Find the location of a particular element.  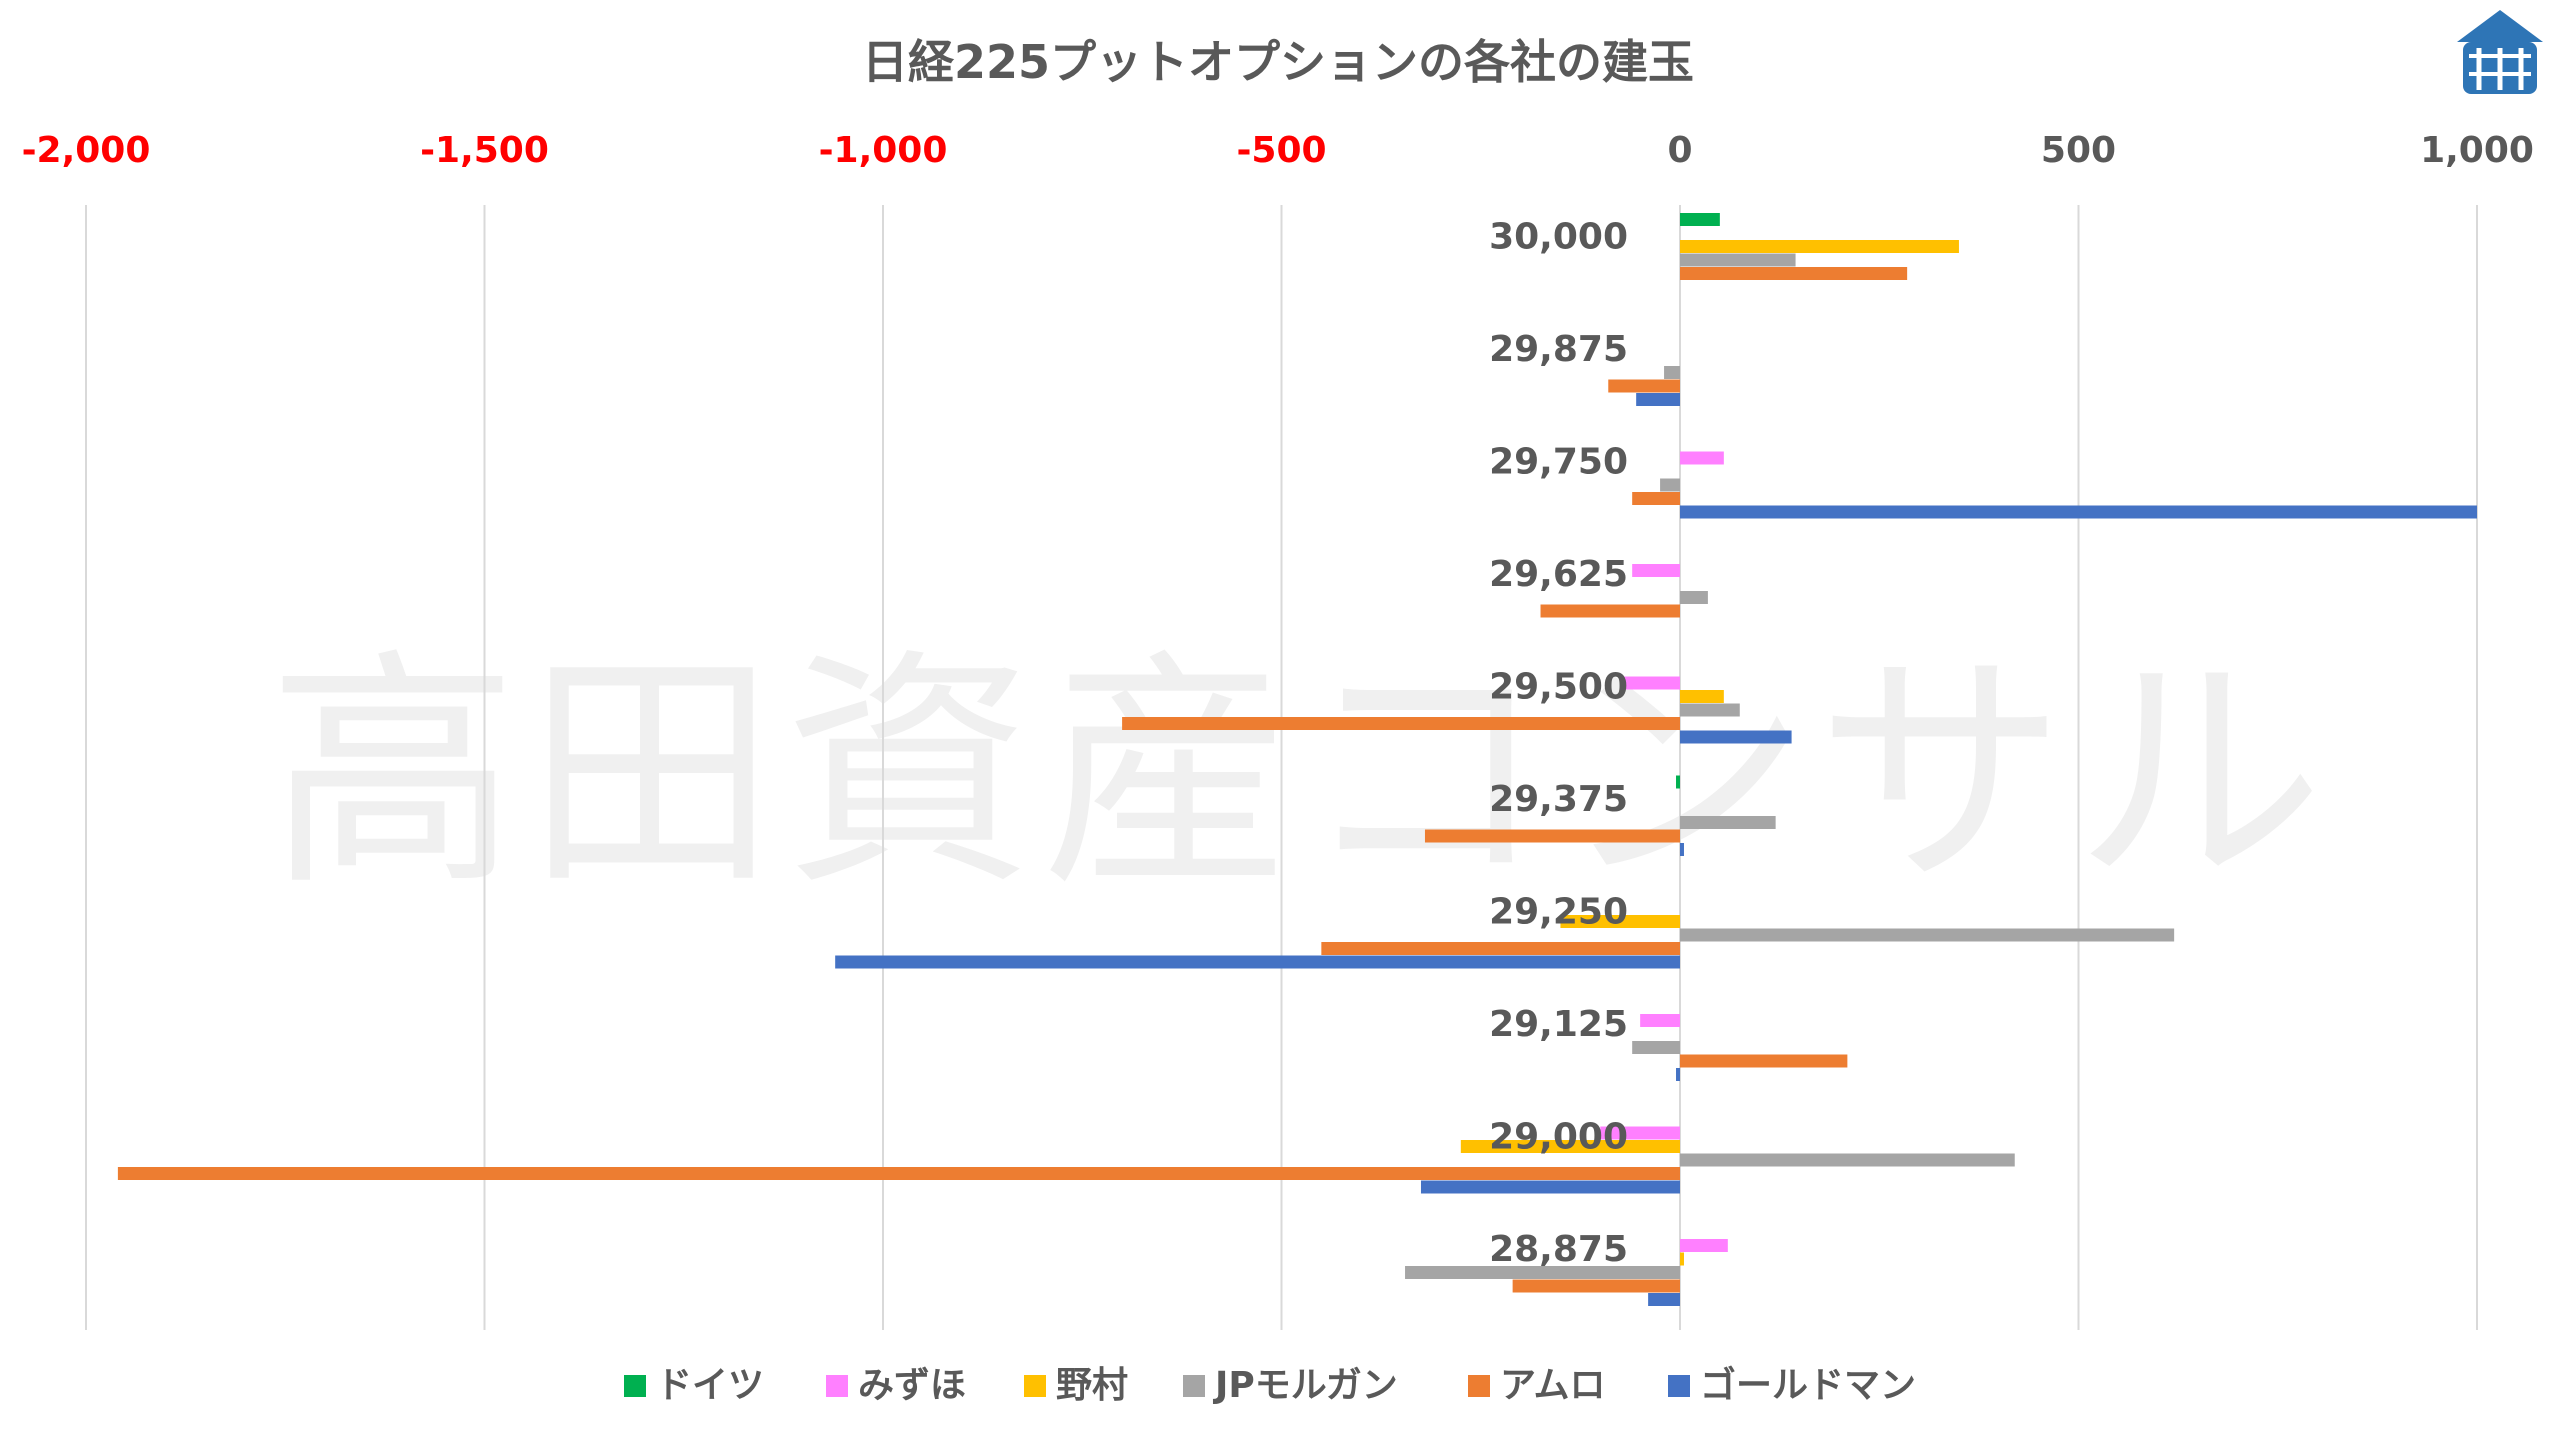

x-tick-label: -1,500 is located at coordinates (484, 150).